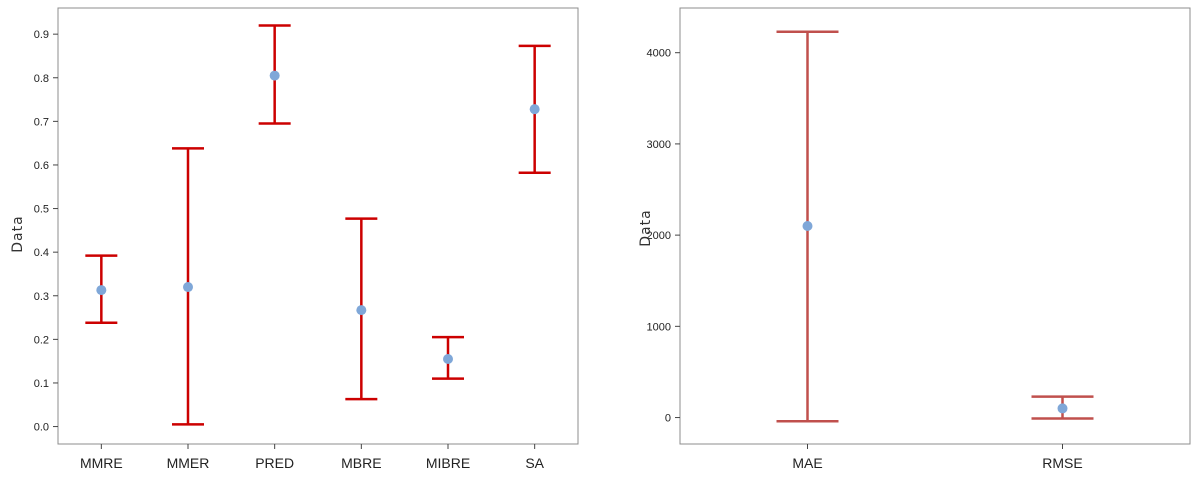 The width and height of the screenshot is (1196, 477). I want to click on y-tick-label: 0, so click(668, 419).